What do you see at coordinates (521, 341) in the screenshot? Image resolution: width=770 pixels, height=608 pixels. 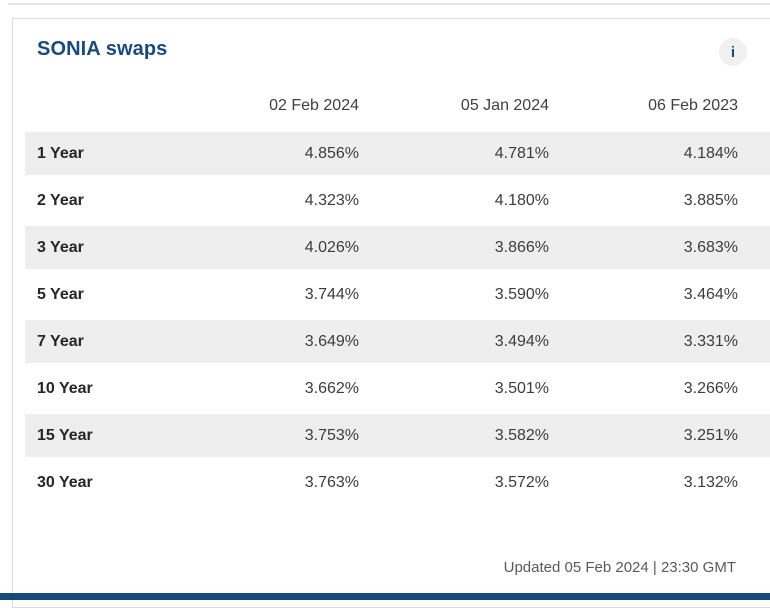 I see `cell-value: 3.494%` at bounding box center [521, 341].